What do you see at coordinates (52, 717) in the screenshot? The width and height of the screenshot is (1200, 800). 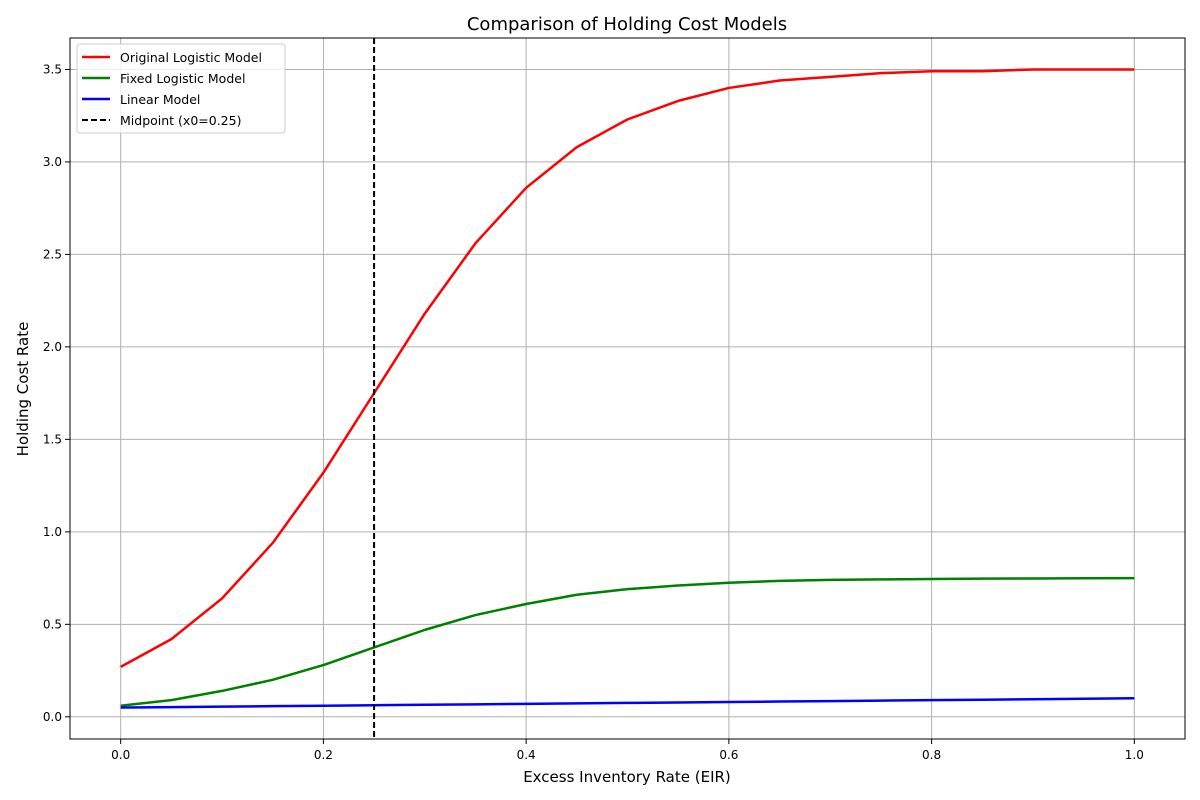 I see `y-tick-label: 0.0` at bounding box center [52, 717].